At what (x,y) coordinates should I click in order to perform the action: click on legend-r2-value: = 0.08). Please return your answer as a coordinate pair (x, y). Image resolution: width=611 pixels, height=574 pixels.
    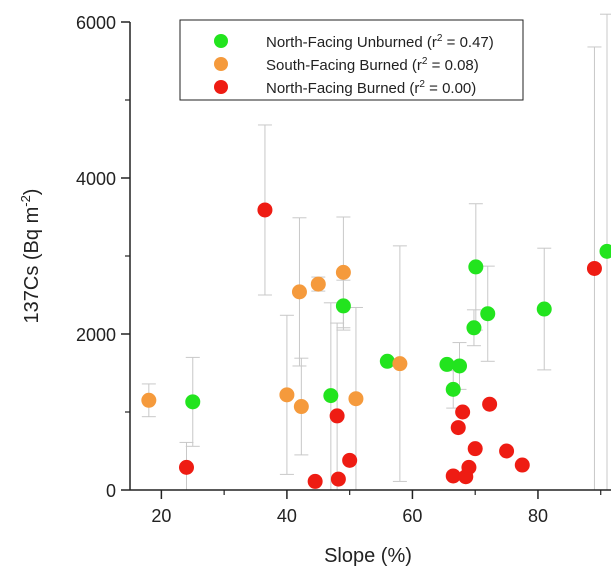
    Looking at the image, I should click on (452, 65).